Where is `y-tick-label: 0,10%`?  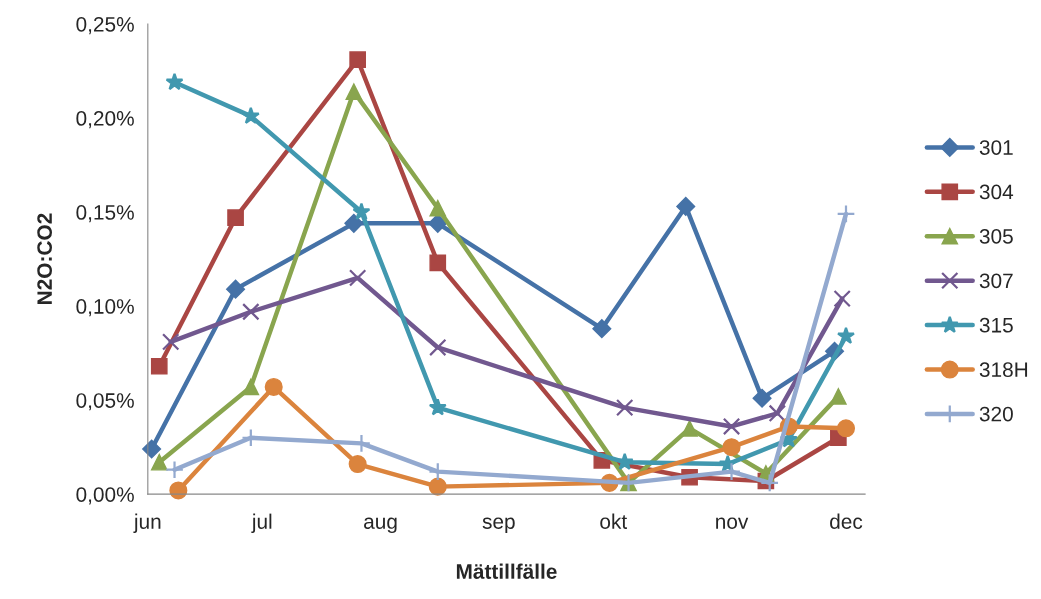 y-tick-label: 0,10% is located at coordinates (105, 308).